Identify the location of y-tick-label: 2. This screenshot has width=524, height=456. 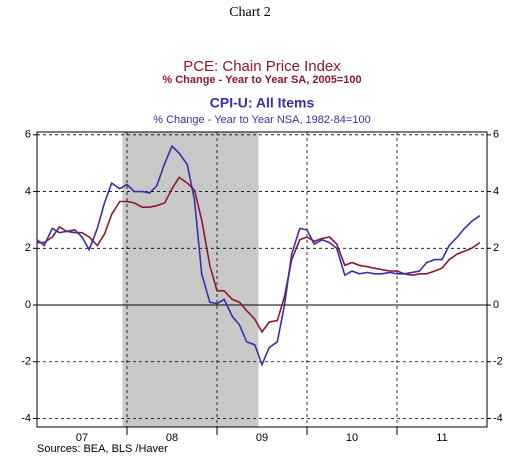
(28, 248).